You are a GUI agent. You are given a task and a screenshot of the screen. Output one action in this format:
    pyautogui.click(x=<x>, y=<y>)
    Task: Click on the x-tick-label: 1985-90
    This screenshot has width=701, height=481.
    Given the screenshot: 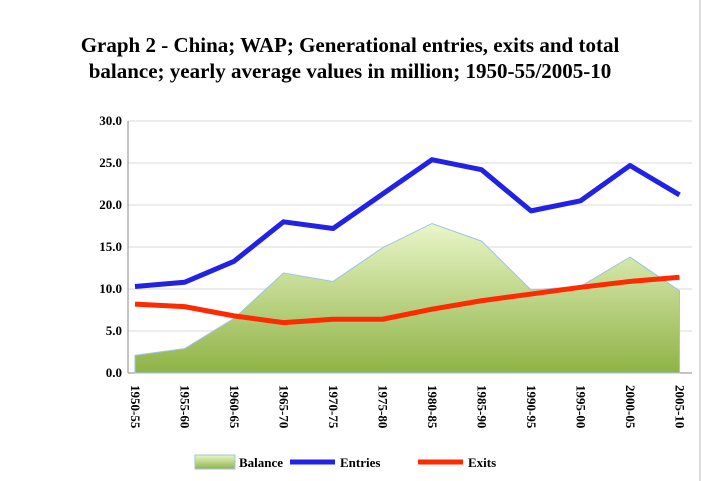 What is the action you would take?
    pyautogui.click(x=482, y=406)
    